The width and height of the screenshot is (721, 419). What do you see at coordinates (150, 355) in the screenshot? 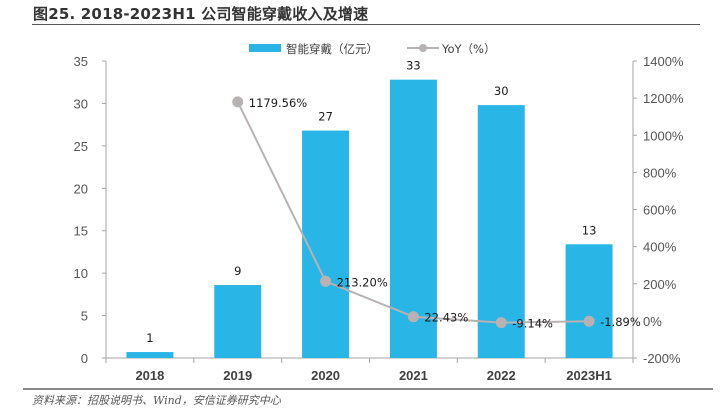
I see `bar-2018` at bounding box center [150, 355].